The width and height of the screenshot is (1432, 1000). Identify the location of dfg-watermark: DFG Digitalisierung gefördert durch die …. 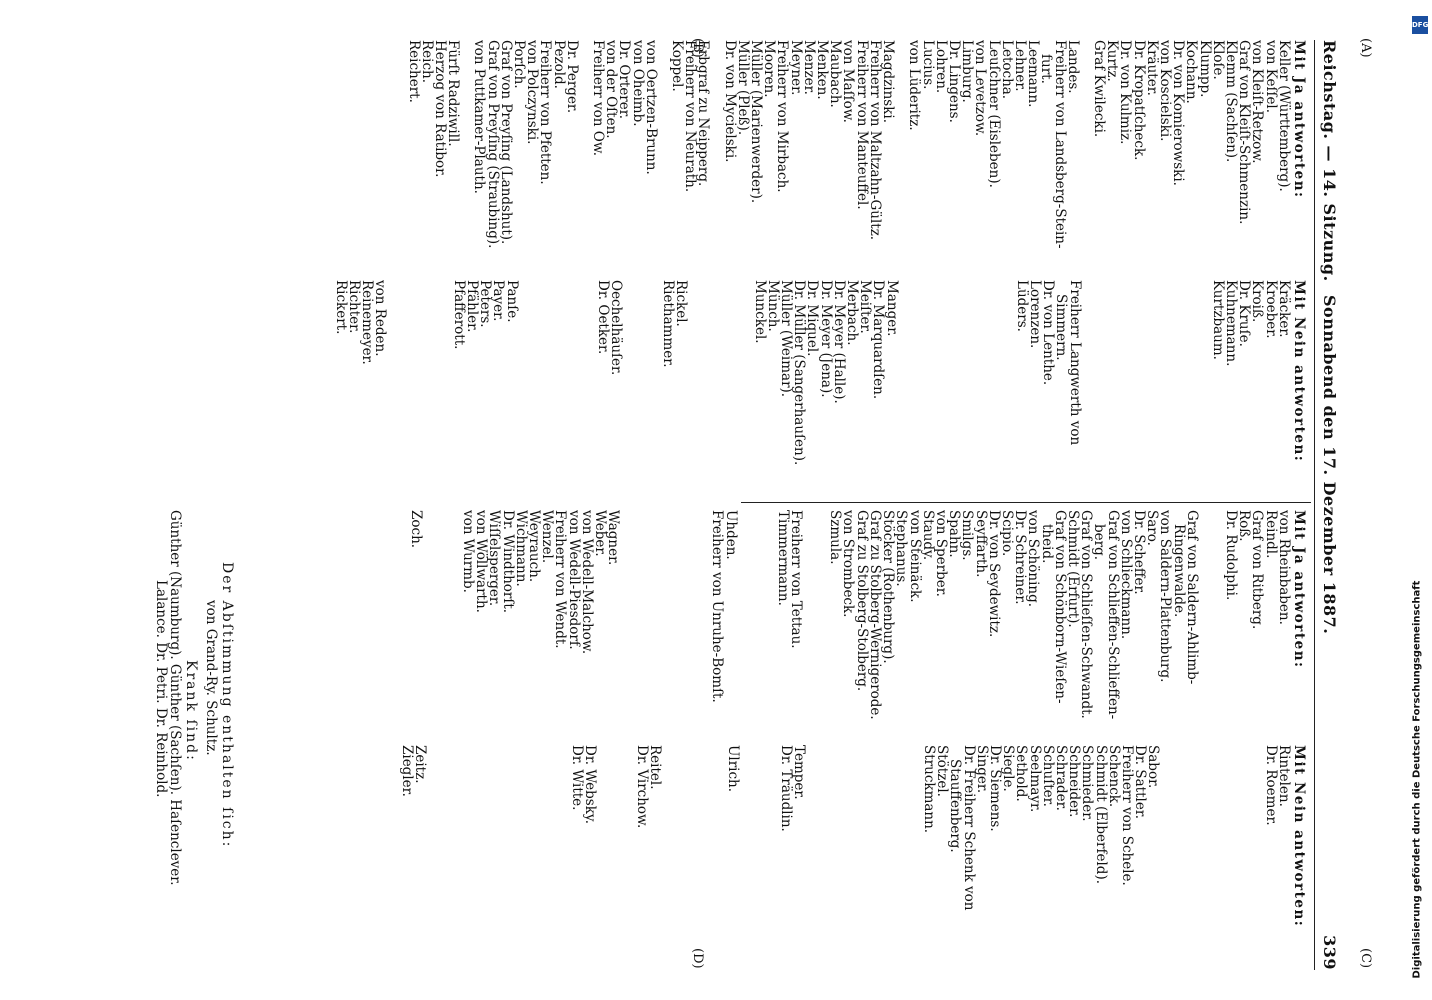
(1420, 498).